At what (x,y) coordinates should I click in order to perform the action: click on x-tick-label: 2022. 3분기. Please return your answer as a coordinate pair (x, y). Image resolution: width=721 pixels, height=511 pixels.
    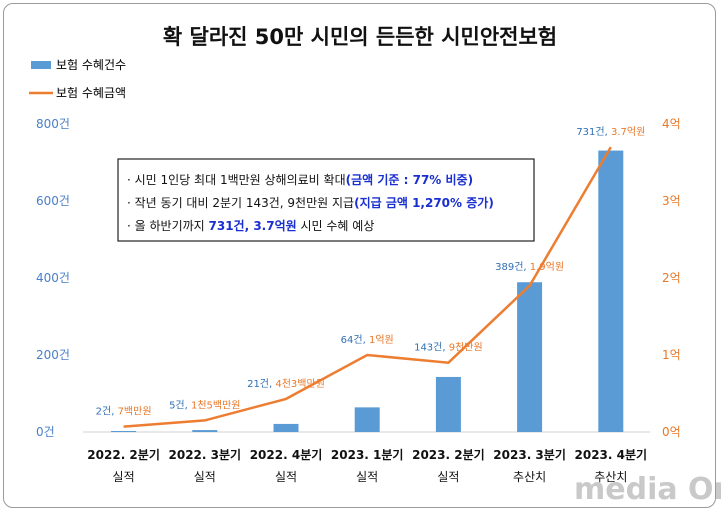
    Looking at the image, I should click on (205, 454).